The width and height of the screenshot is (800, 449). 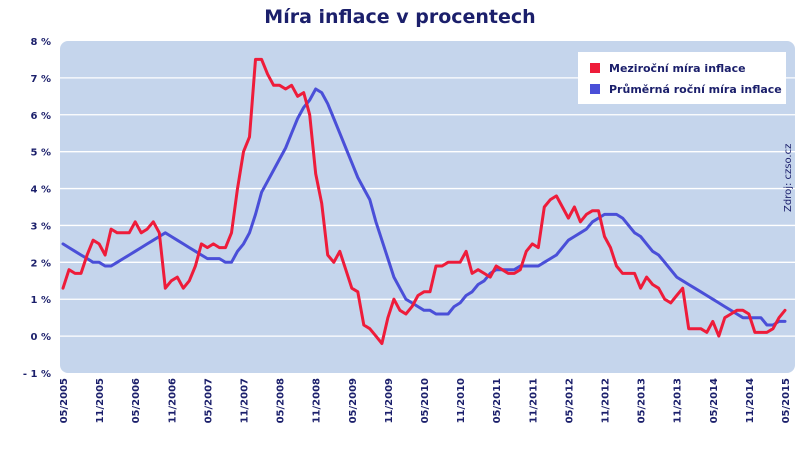 I want to click on x-tick-label: 05/2005, so click(x=64, y=400).